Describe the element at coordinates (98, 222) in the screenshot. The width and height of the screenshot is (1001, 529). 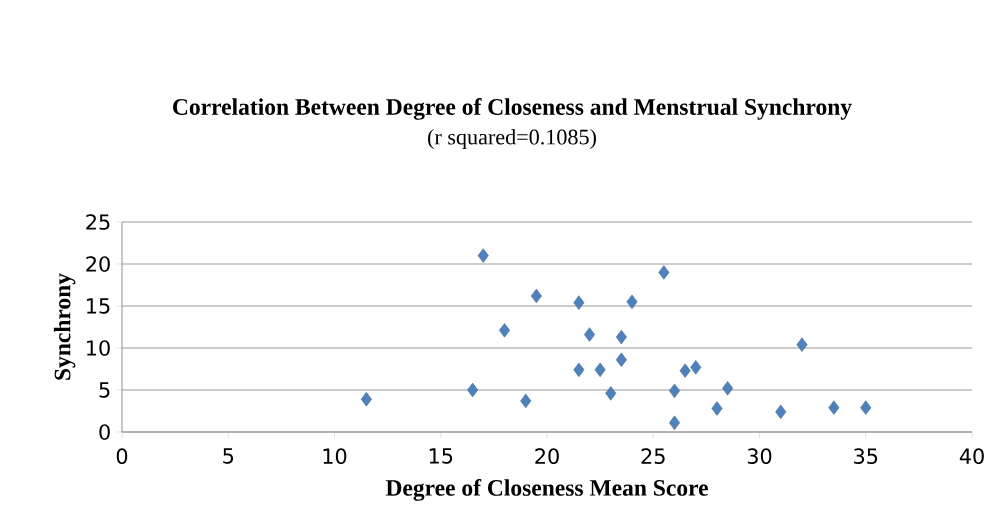
I see `y-tick-label: 25` at that location.